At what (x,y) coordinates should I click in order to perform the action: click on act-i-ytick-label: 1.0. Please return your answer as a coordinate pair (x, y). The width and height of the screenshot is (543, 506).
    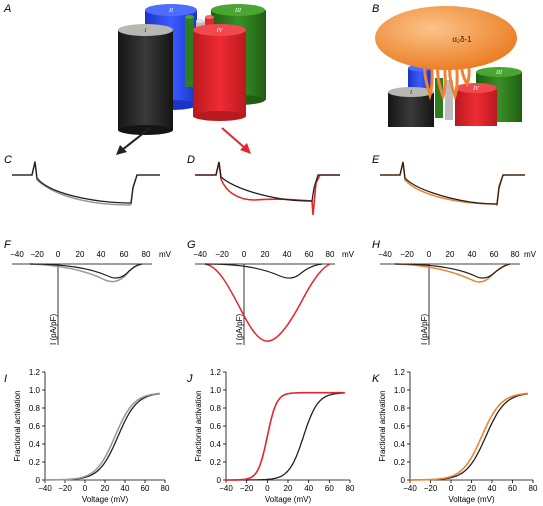
    Looking at the image, I should click on (35, 390).